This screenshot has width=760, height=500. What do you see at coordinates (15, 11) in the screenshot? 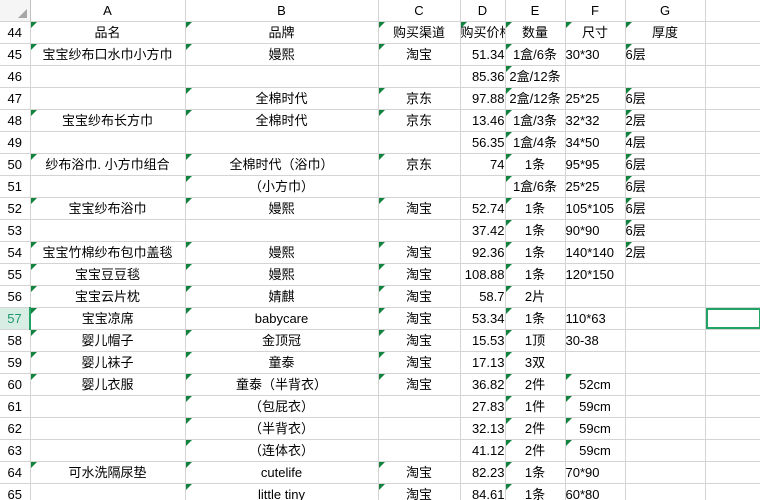
I see `select-all-corner` at bounding box center [15, 11].